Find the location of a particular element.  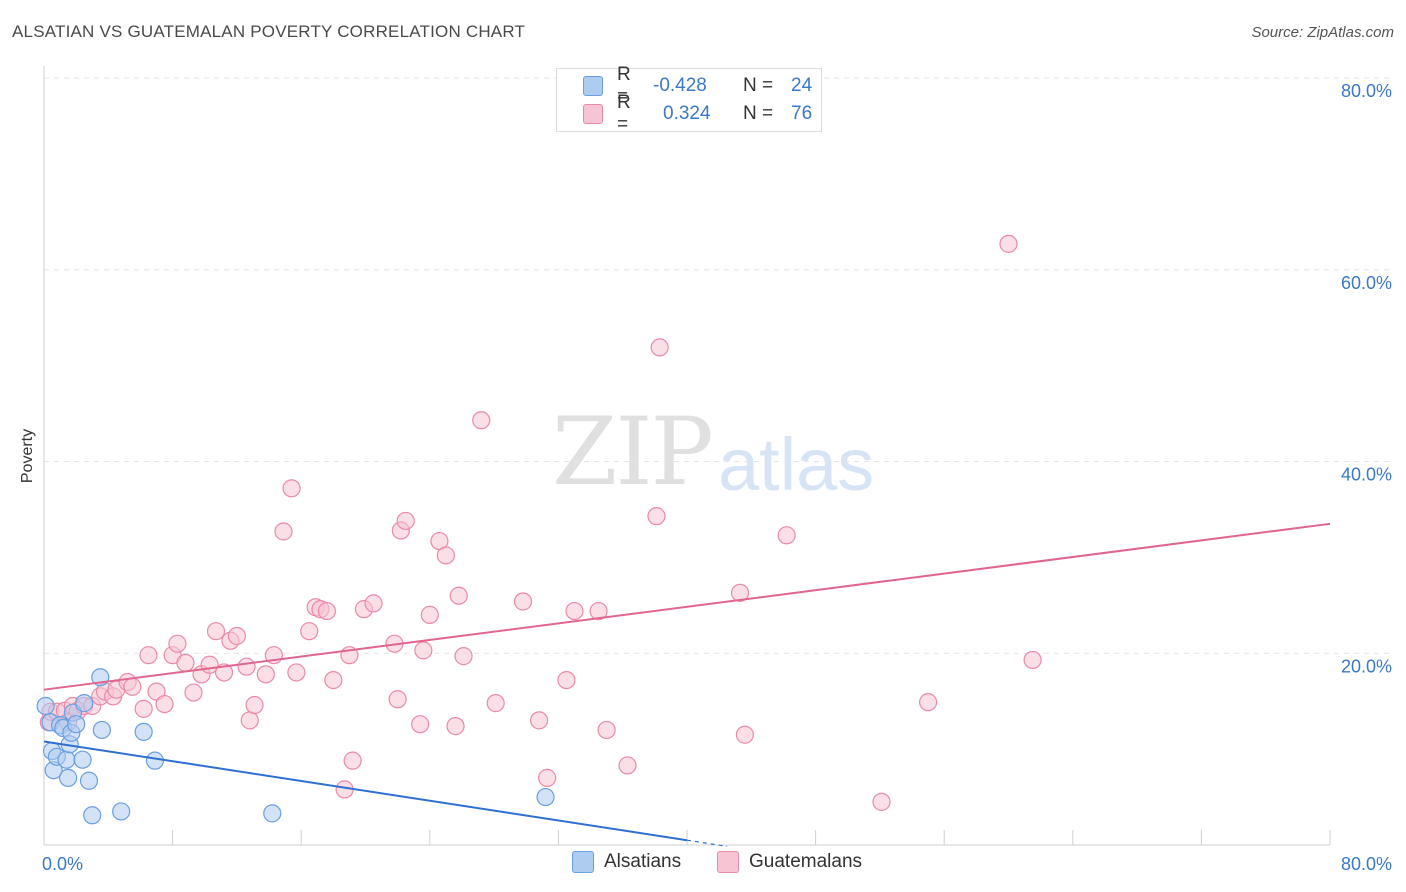

legend-row-alsatians: R = -0.428 N = 24 is located at coordinates (685, 85).